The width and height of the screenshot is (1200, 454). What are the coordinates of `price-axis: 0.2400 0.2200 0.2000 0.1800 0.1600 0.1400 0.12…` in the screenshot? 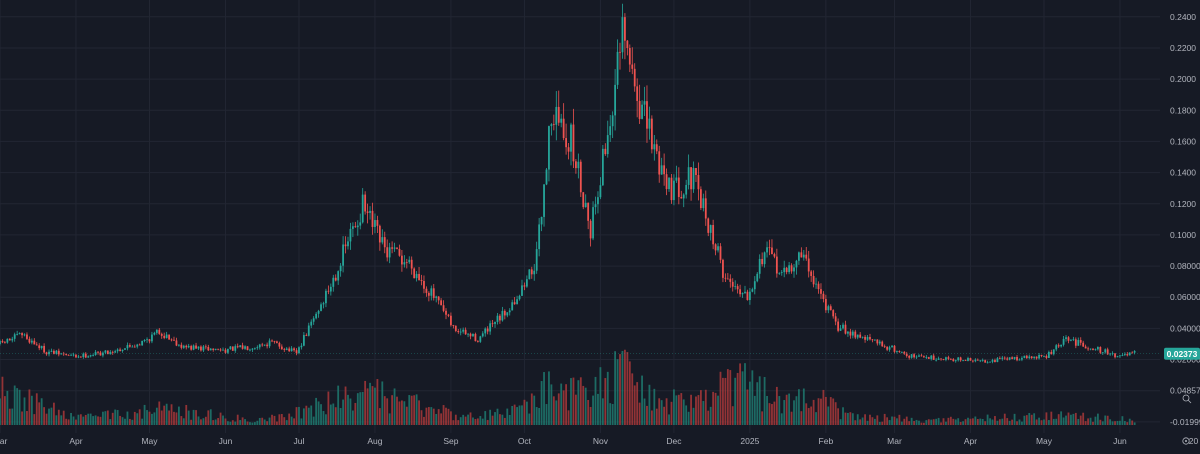 It's located at (1185, 219).